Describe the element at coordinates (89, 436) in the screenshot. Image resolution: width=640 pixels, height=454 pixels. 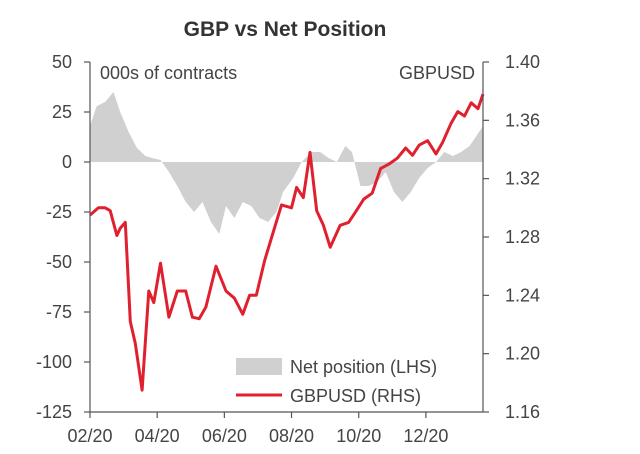
I see `x-tick-label: 02/20` at that location.